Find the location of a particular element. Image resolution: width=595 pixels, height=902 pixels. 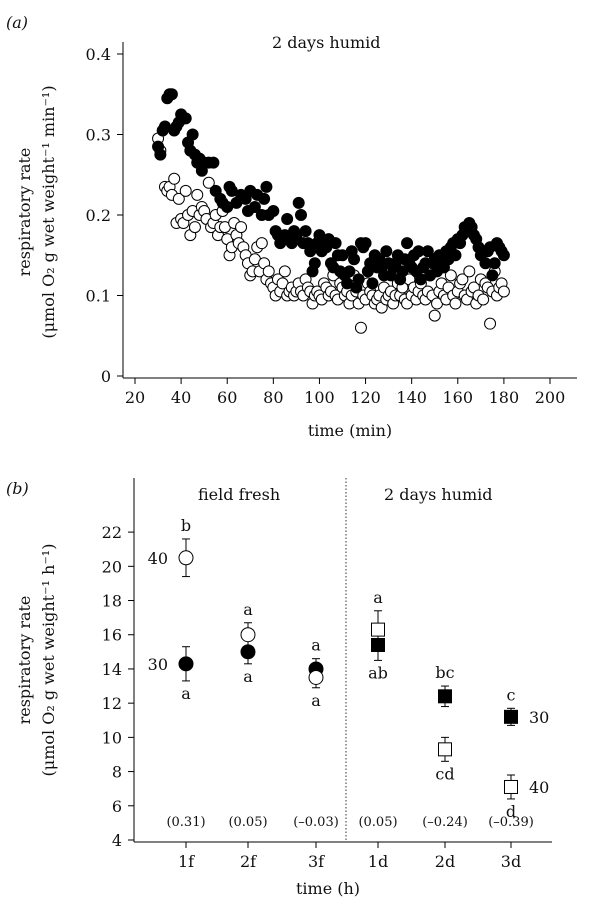

x-tick-label: 180 is located at coordinates (504, 397).